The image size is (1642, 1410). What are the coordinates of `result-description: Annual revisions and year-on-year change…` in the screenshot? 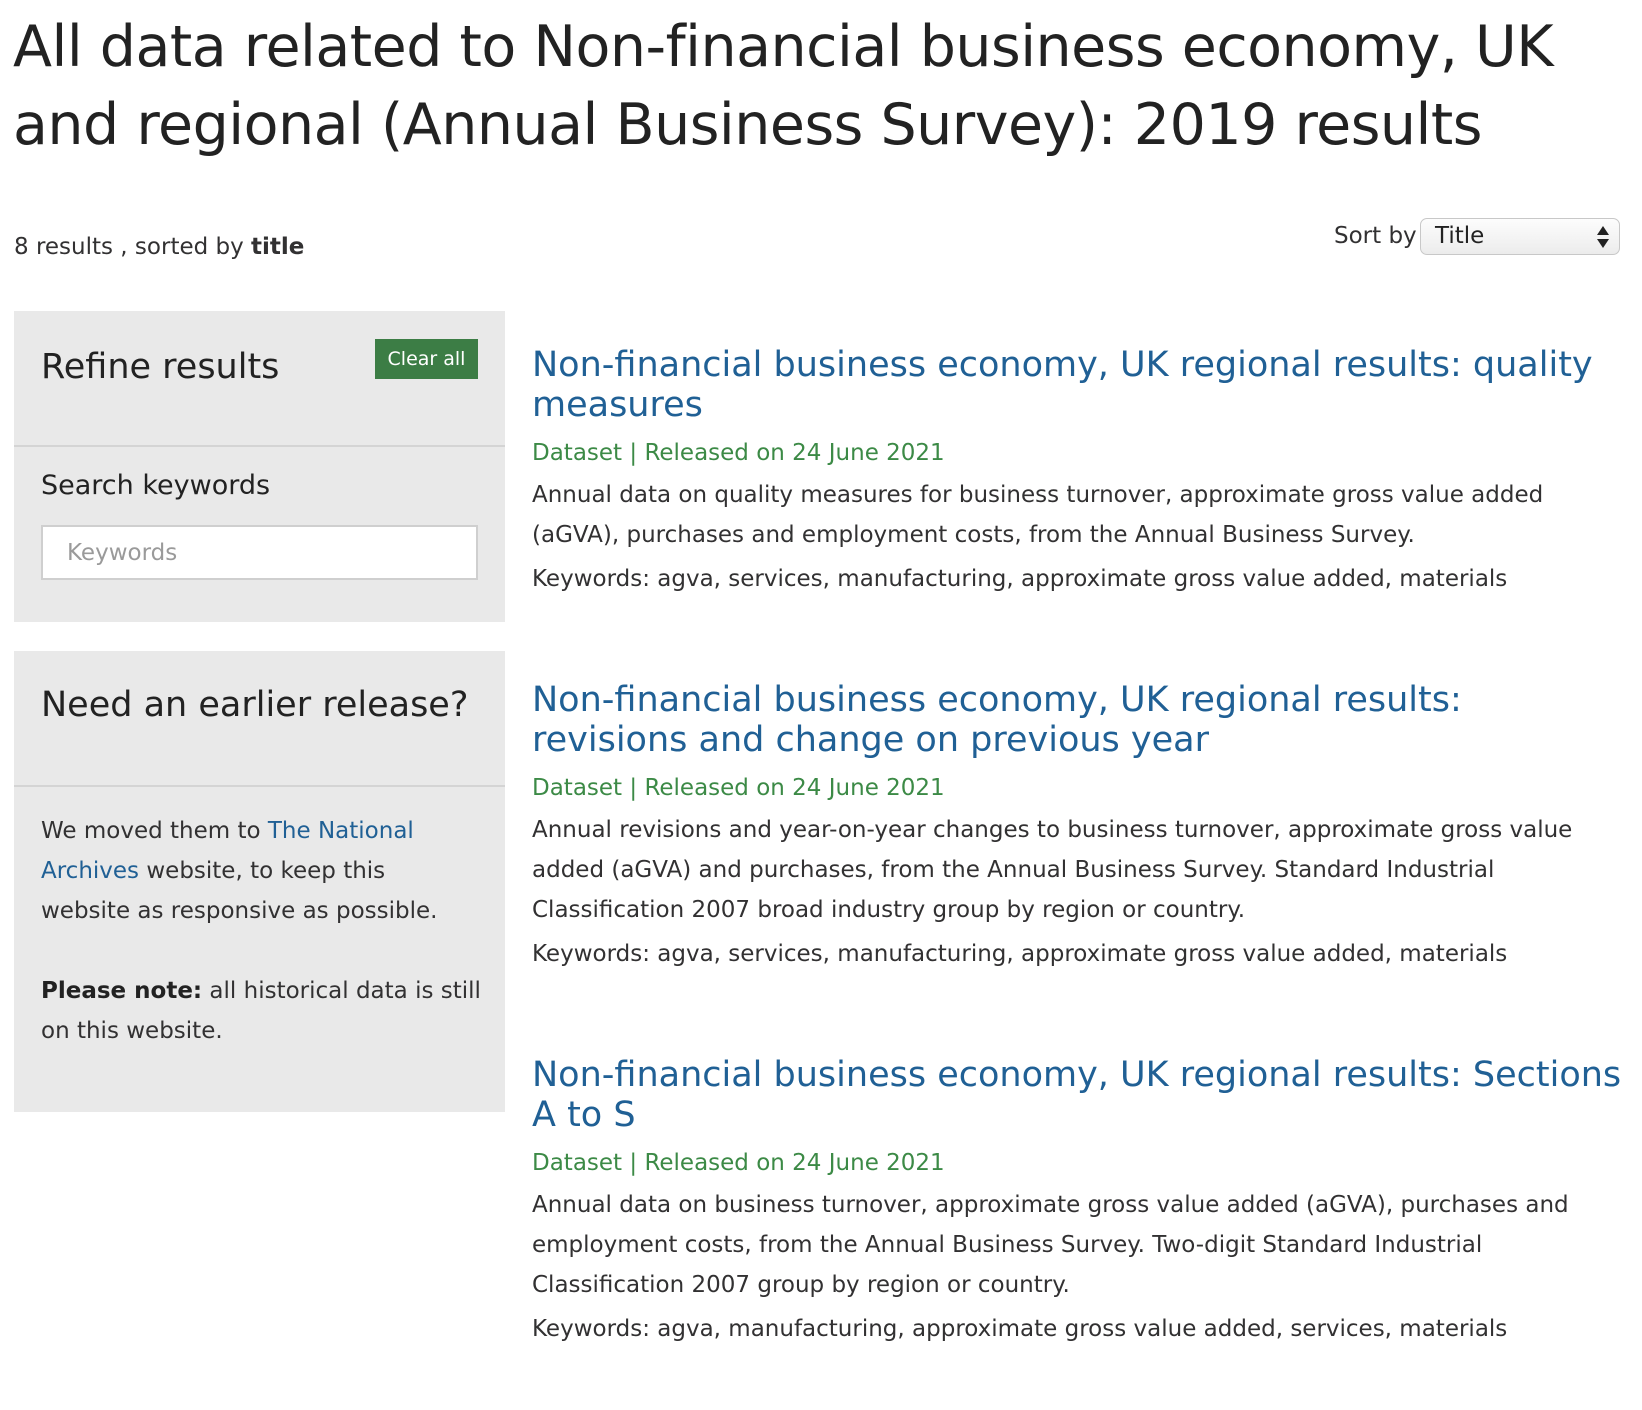 It's located at (1052, 870).